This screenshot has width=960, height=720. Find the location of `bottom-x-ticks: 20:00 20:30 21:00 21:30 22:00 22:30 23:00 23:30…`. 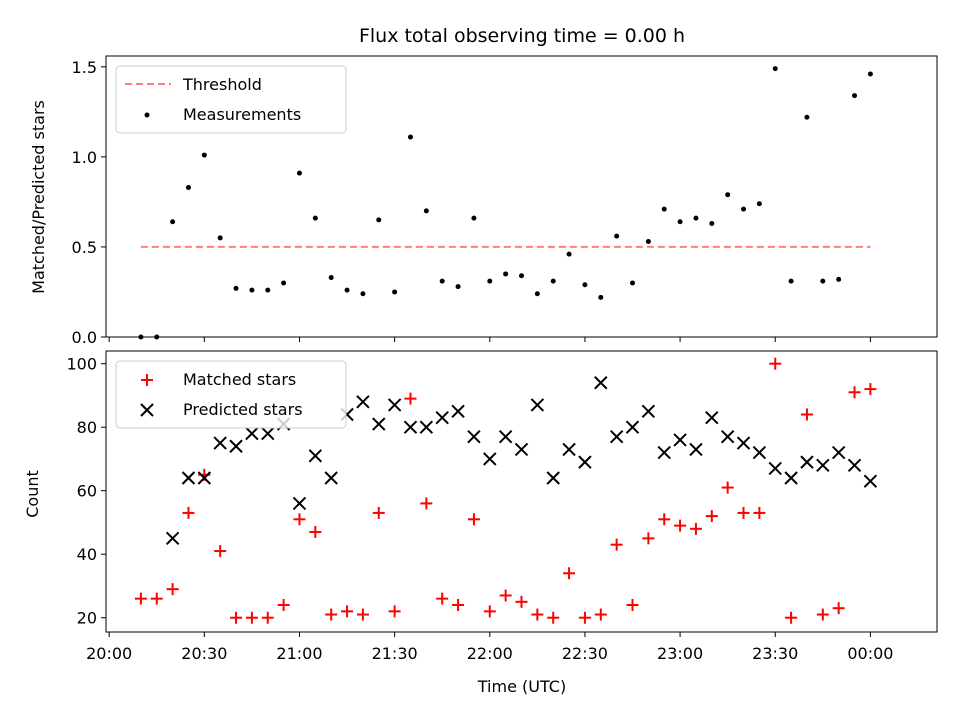

bottom-x-ticks: 20:00 20:30 21:00 21:30 22:00 22:30 23:00 23:30… is located at coordinates (489, 647).